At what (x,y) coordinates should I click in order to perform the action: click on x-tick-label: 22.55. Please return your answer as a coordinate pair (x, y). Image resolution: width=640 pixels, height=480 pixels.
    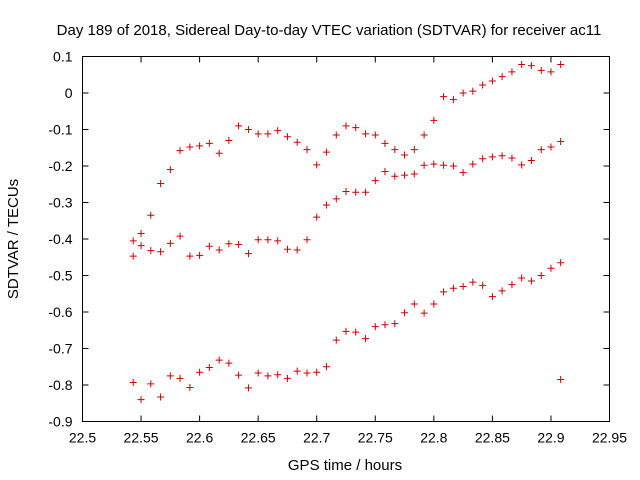
    Looking at the image, I should click on (141, 438).